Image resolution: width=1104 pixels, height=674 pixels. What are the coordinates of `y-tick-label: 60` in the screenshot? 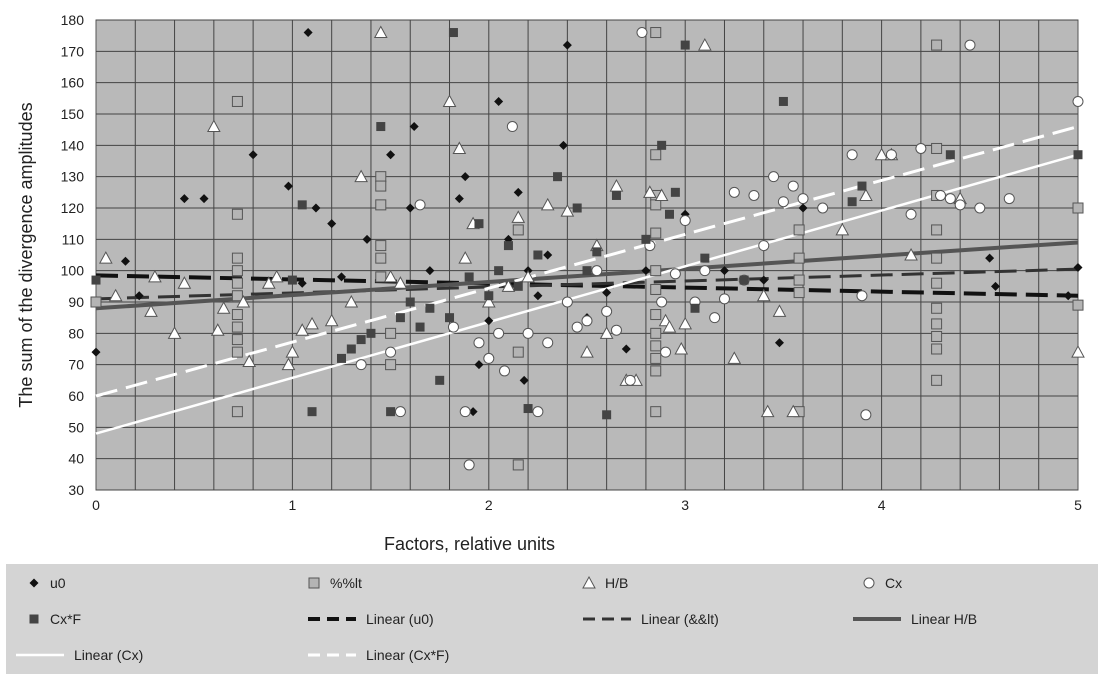 It's located at (76, 396).